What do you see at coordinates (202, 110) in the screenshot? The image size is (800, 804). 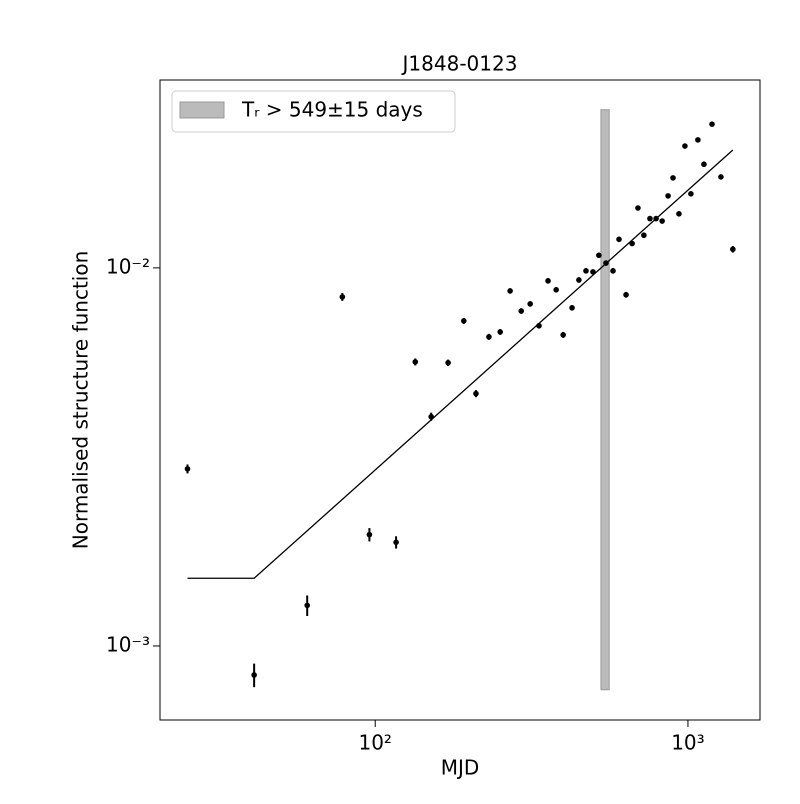 I see `legend-swatch` at bounding box center [202, 110].